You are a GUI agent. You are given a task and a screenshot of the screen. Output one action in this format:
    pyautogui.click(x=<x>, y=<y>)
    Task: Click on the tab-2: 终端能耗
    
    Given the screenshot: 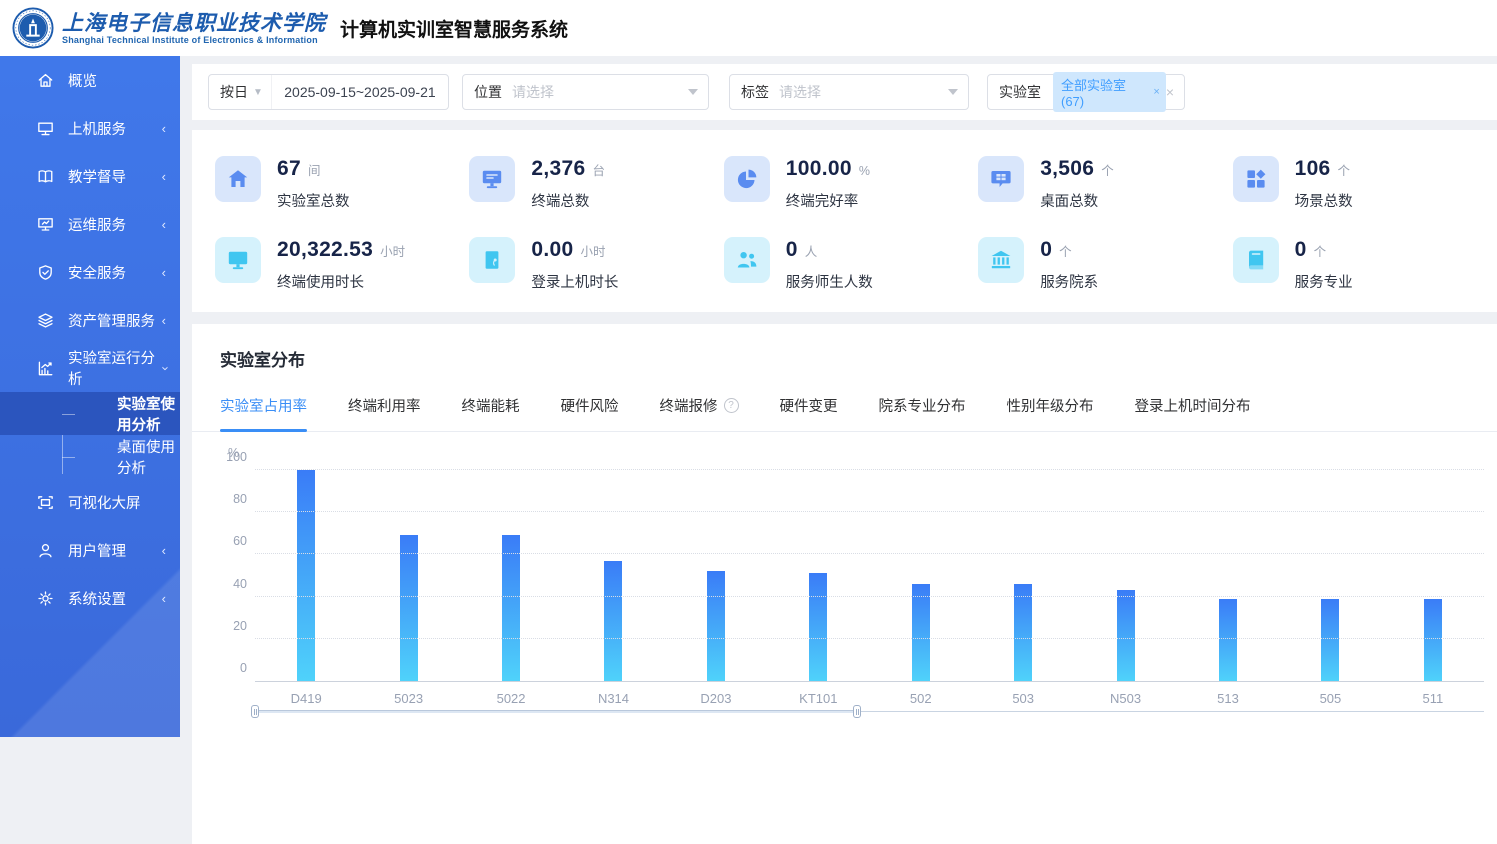 What is the action you would take?
    pyautogui.click(x=491, y=413)
    